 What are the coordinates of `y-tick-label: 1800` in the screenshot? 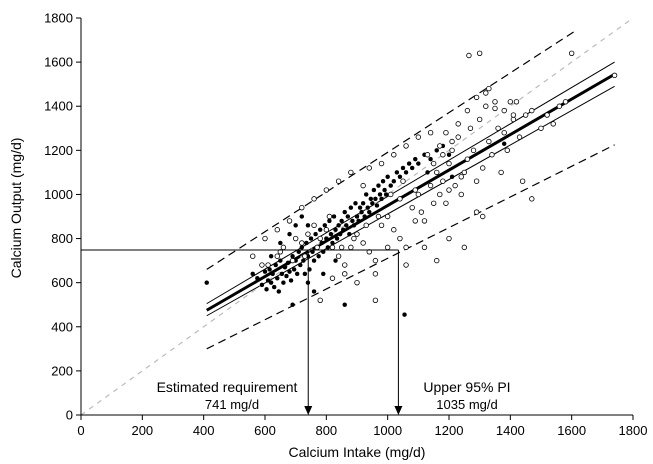 It's located at (58, 18).